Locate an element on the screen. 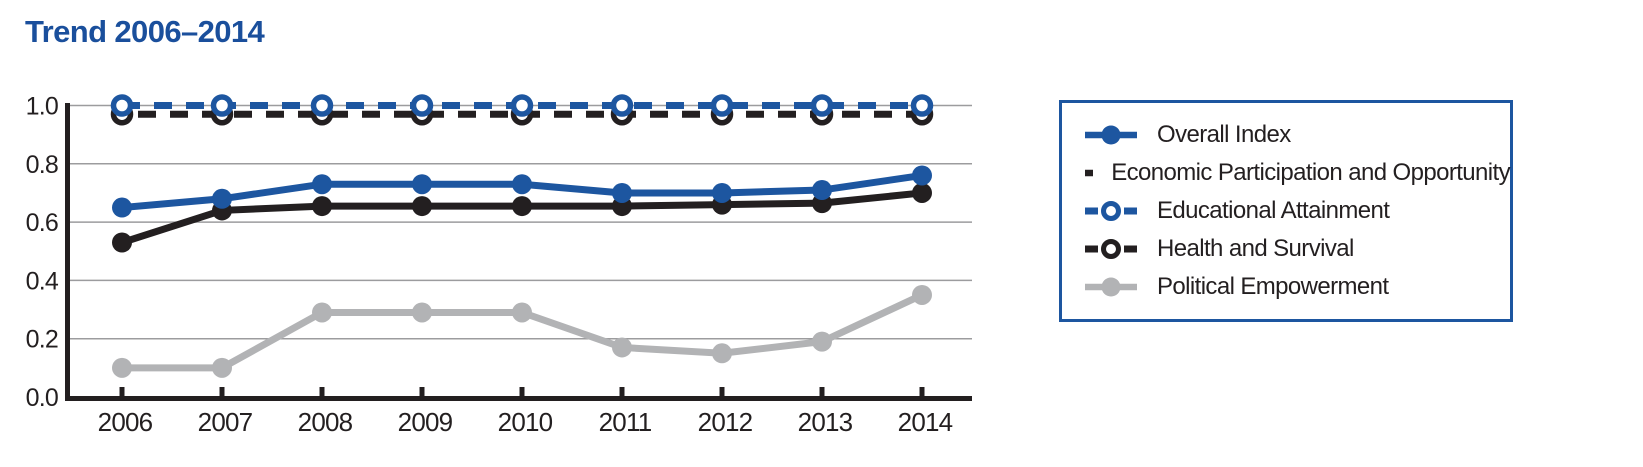 This screenshot has width=1643, height=467. x-tick-label: 2006 is located at coordinates (125, 422).